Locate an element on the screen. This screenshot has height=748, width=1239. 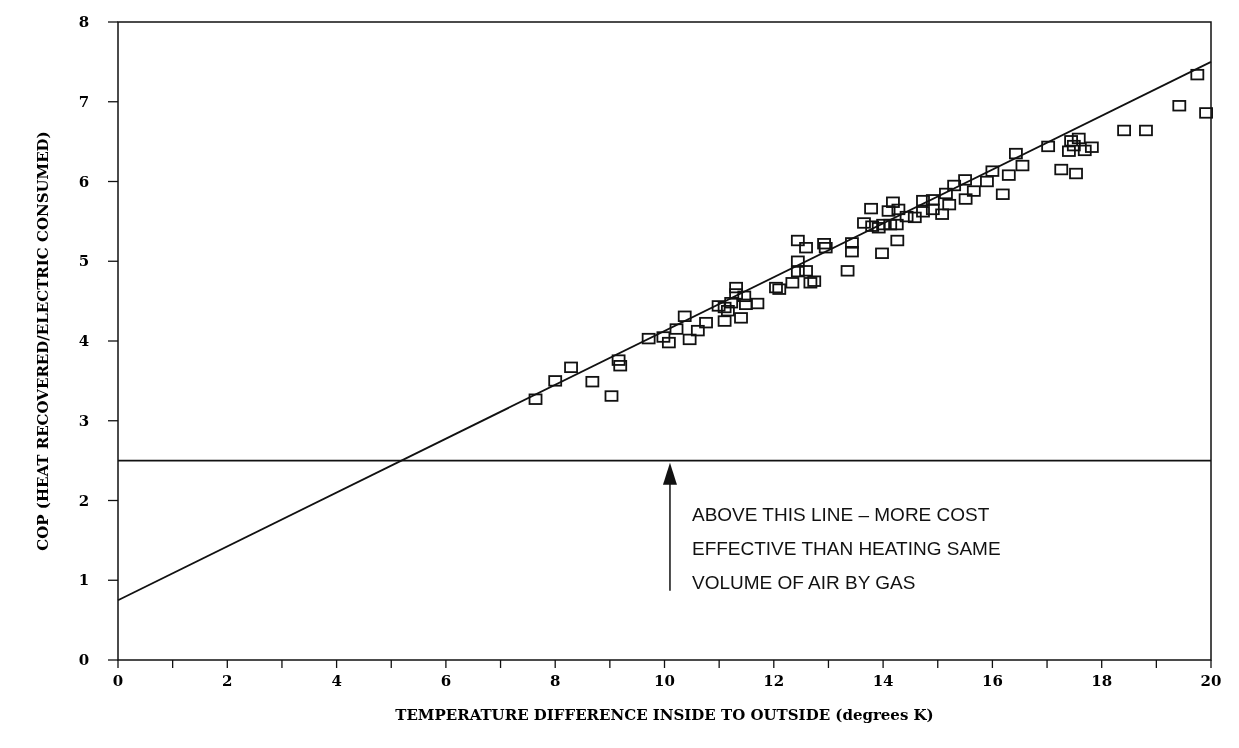
x-tick-label: 0 is located at coordinates (118, 681).